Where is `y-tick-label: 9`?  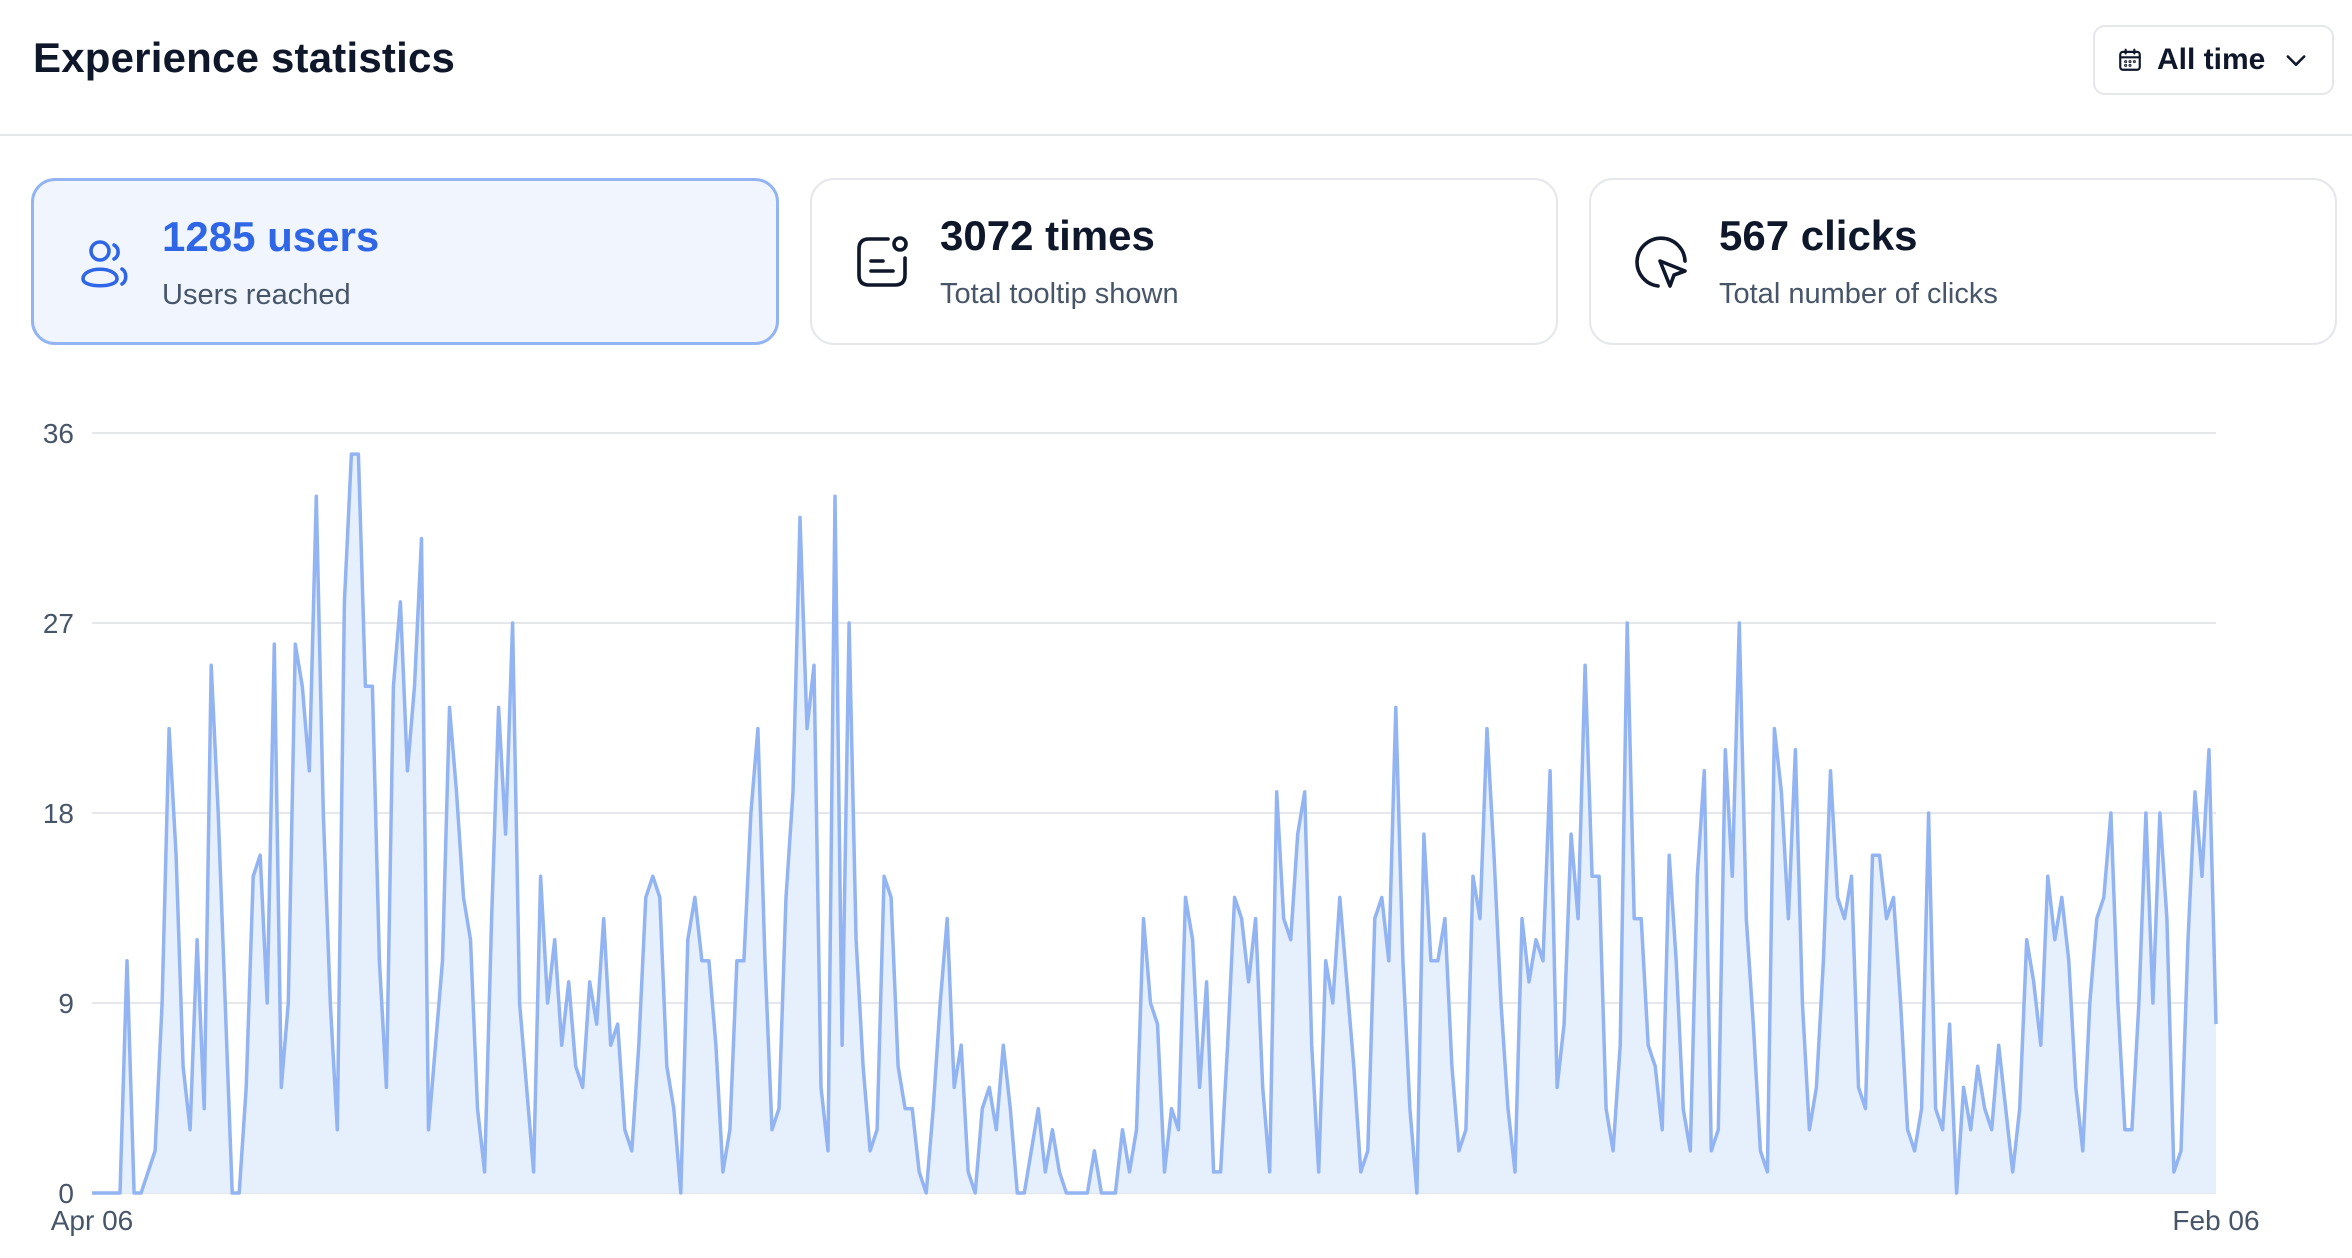
y-tick-label: 9 is located at coordinates (66, 1003).